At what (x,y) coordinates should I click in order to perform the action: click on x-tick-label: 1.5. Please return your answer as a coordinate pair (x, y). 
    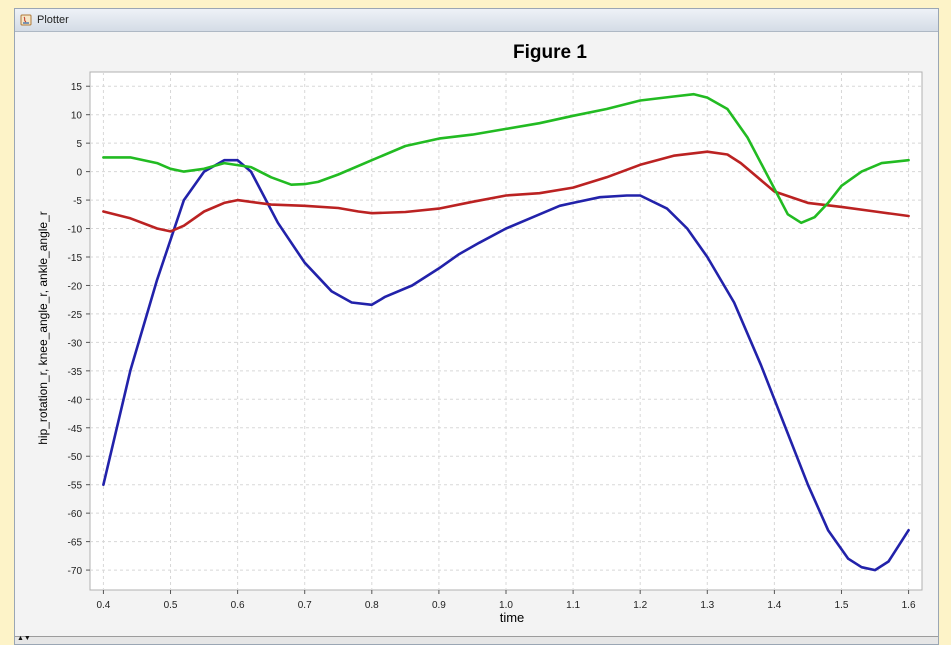
    Looking at the image, I should click on (842, 605).